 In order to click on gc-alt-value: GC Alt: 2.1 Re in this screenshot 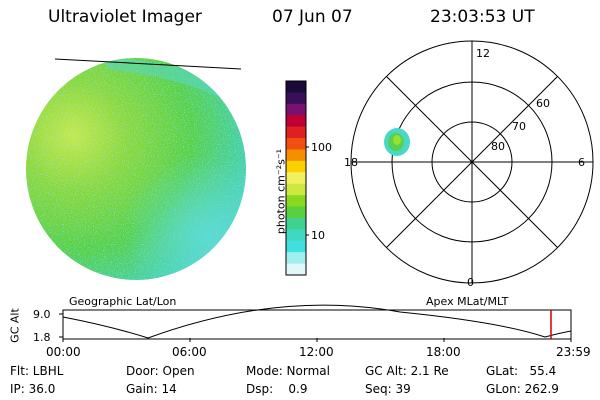, I will do `click(407, 371)`.